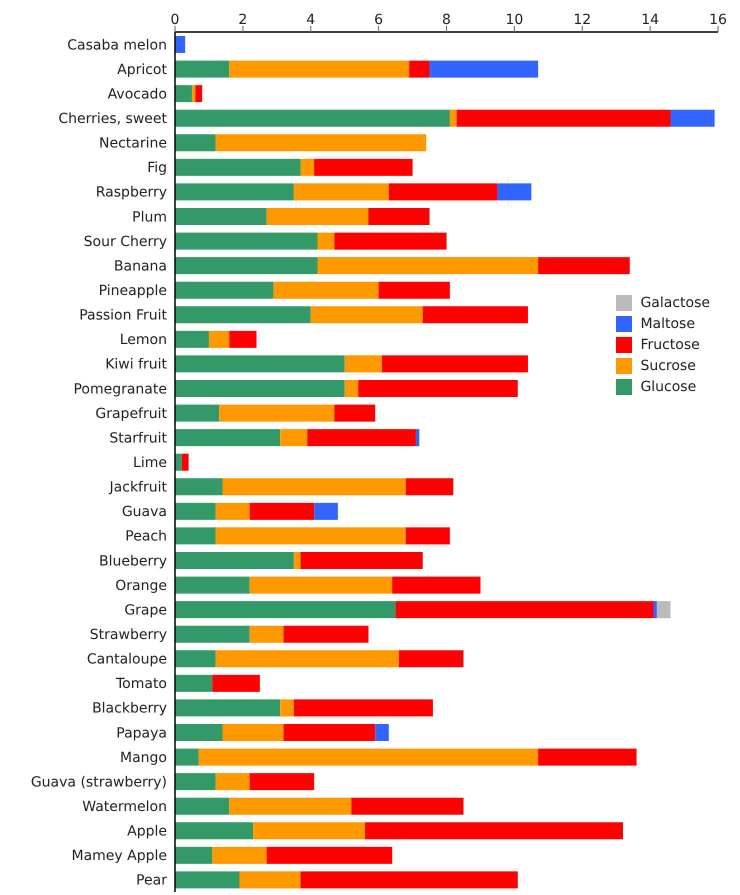 The width and height of the screenshot is (740, 895). Describe the element at coordinates (143, 758) in the screenshot. I see `y-tick-label: Mango` at that location.